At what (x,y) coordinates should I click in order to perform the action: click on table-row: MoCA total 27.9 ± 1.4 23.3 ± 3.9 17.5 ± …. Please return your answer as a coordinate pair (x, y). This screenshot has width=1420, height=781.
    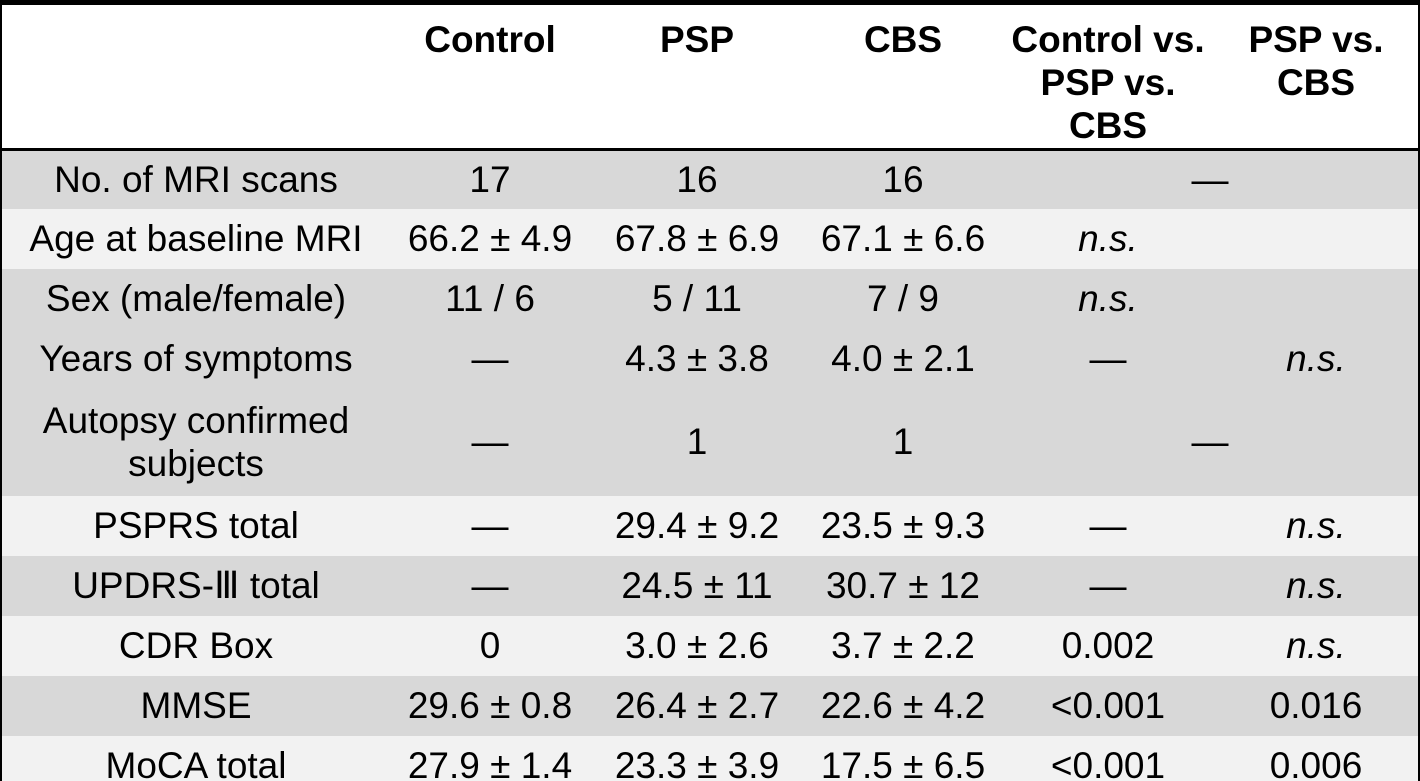
    Looking at the image, I should click on (710, 758).